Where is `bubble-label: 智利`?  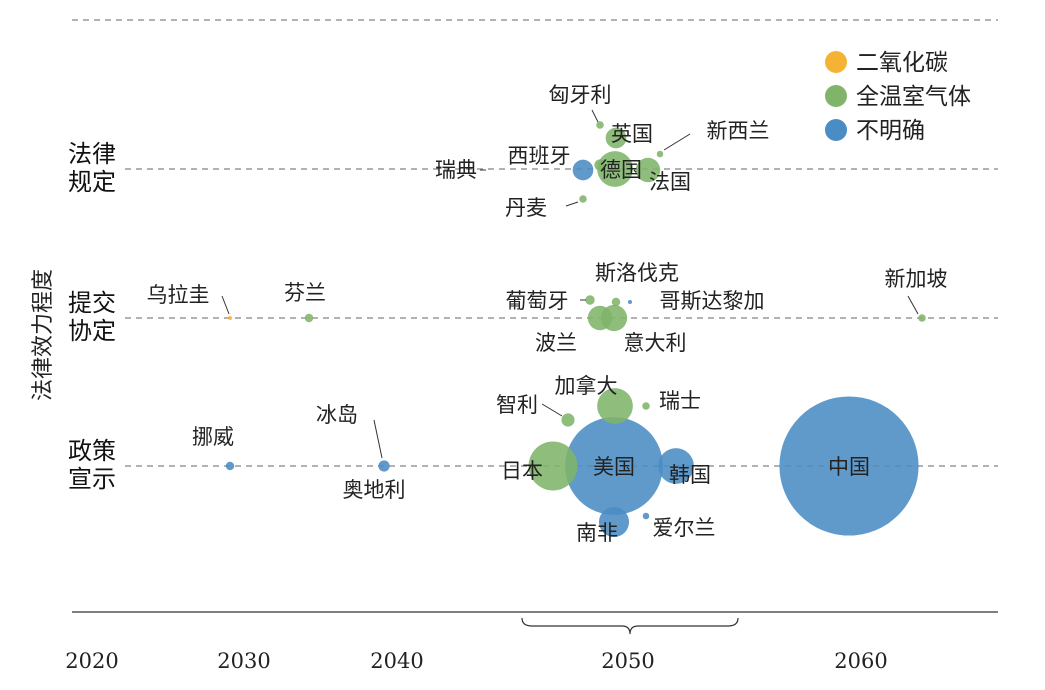 bubble-label: 智利 is located at coordinates (517, 405).